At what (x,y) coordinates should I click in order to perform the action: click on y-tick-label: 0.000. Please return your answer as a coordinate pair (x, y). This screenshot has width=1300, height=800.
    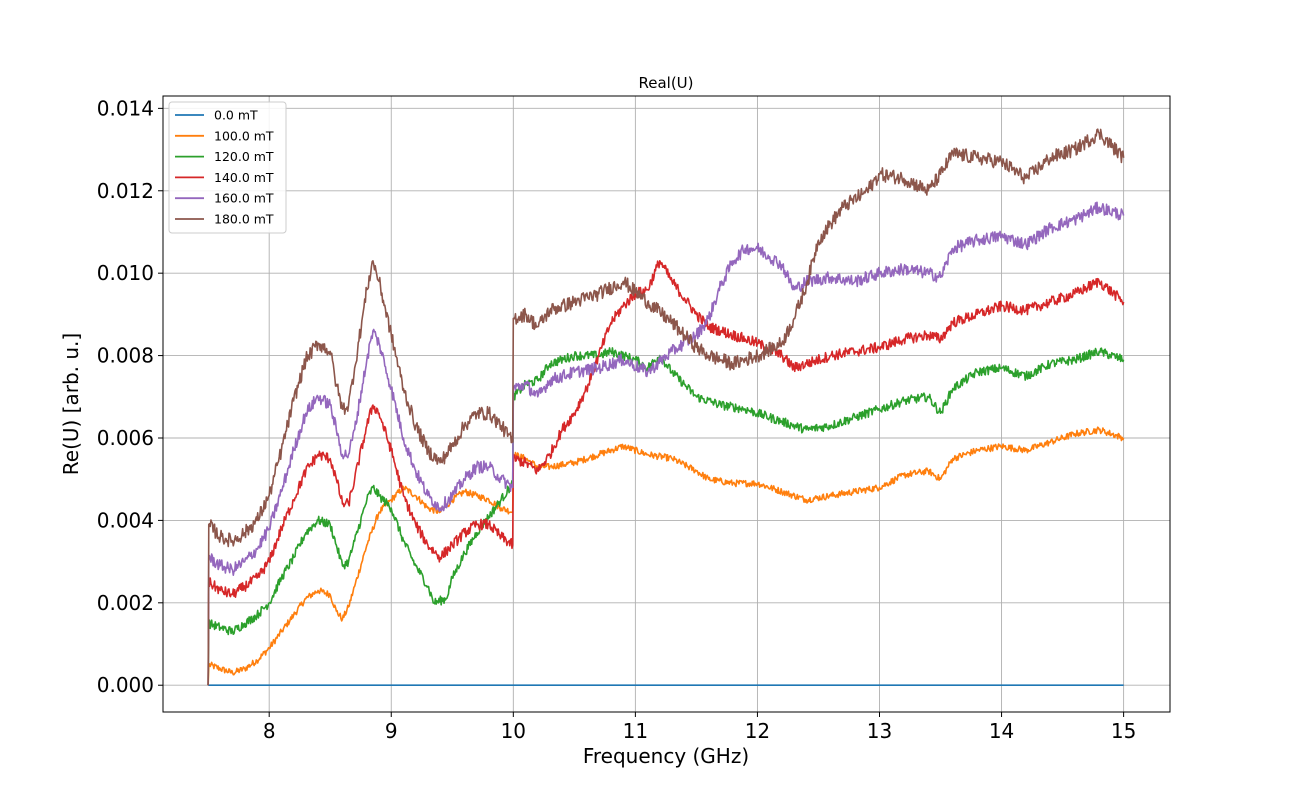
    Looking at the image, I should click on (125, 685).